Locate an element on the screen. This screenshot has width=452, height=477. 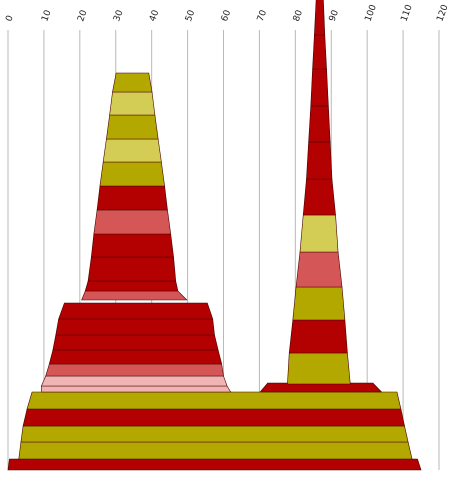
x-tick-label-50: 50 is located at coordinates (190, 16).